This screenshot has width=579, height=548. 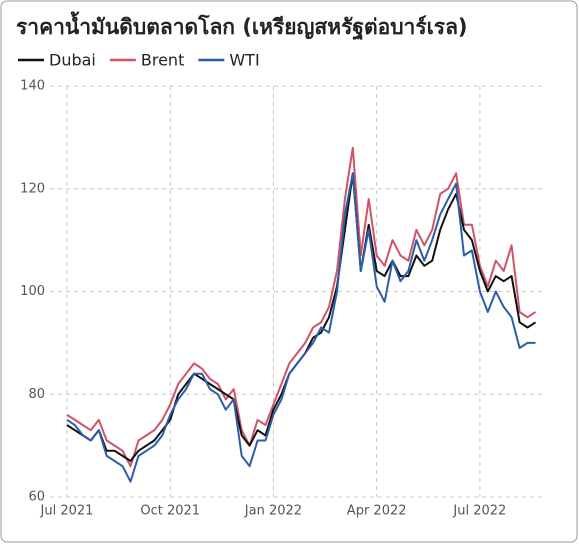 I want to click on x-tick-label: Apr 2022, so click(x=377, y=511).